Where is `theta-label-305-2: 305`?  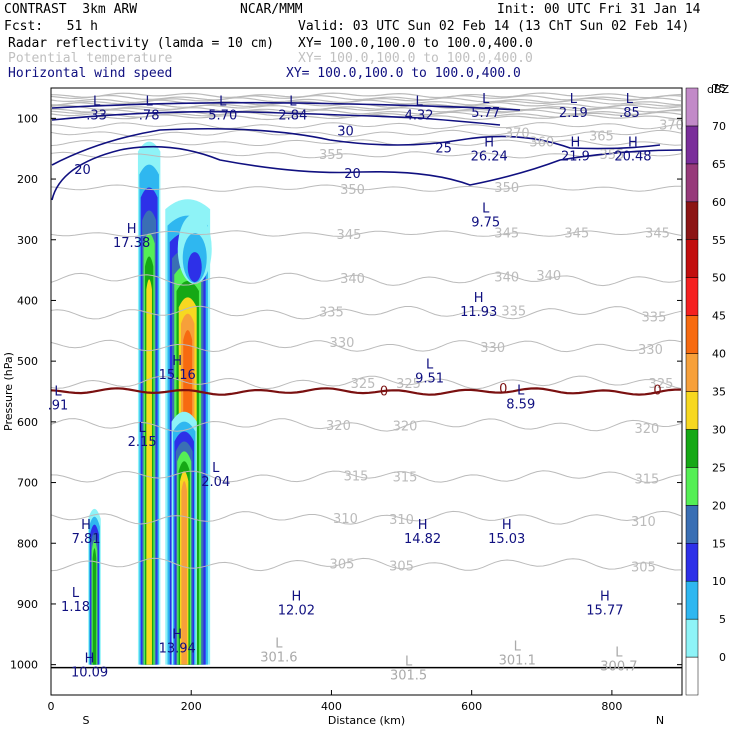 theta-label-305-2: 305 is located at coordinates (643, 568).